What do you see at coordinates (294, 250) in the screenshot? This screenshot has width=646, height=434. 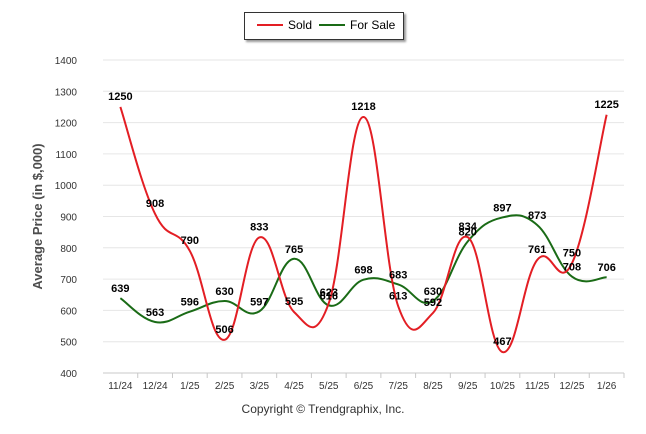 I see `data-label-for-sale: 765` at bounding box center [294, 250].